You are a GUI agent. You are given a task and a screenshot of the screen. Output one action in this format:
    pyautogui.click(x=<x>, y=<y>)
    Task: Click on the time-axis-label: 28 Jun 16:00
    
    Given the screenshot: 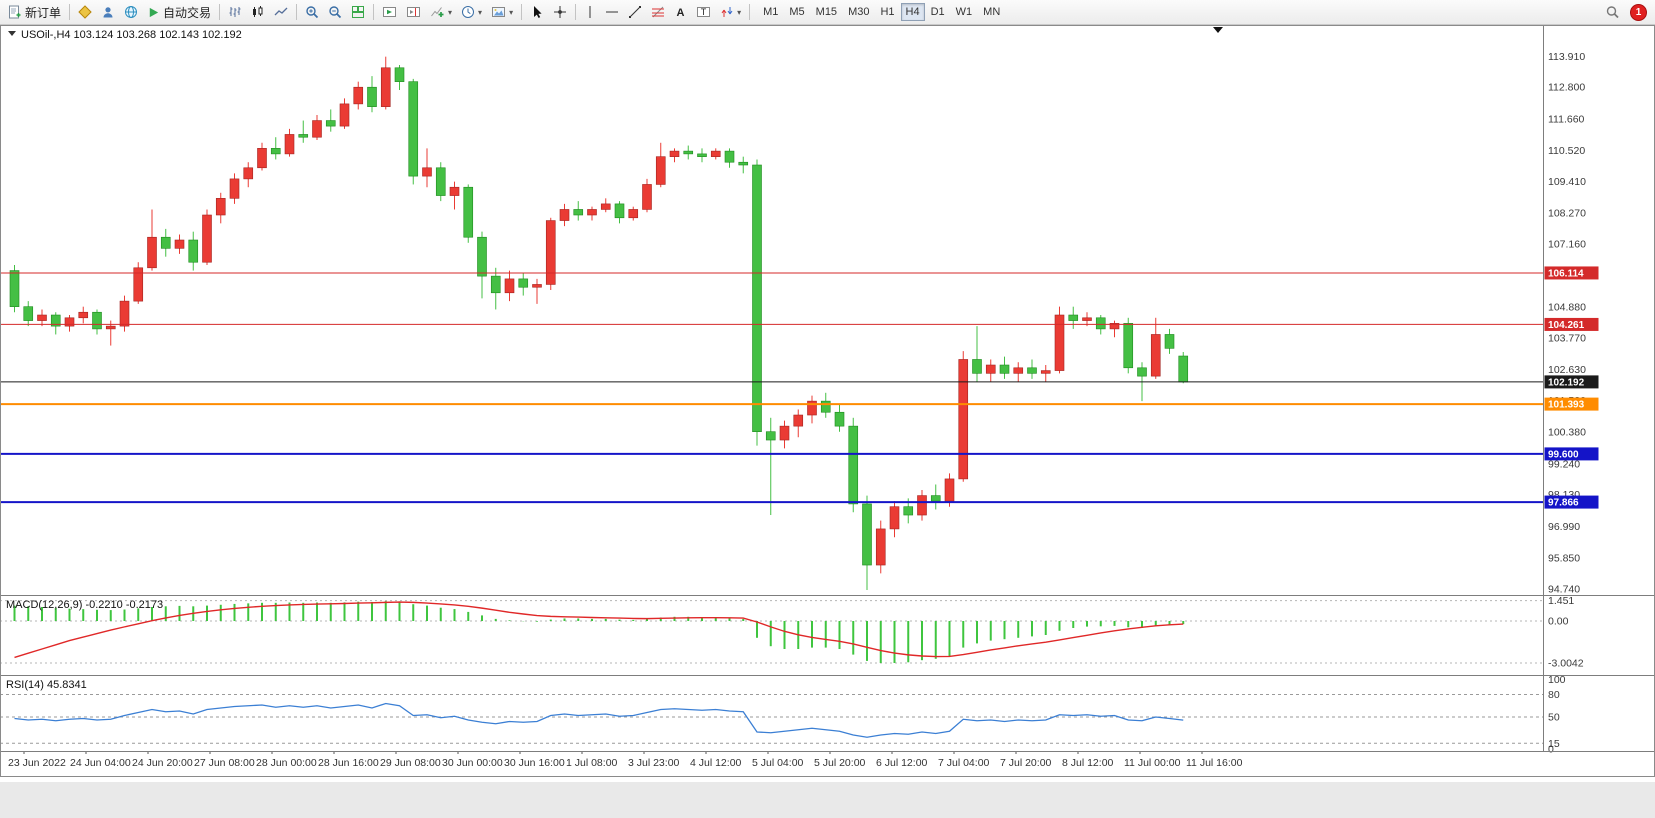 What is the action you would take?
    pyautogui.click(x=348, y=763)
    